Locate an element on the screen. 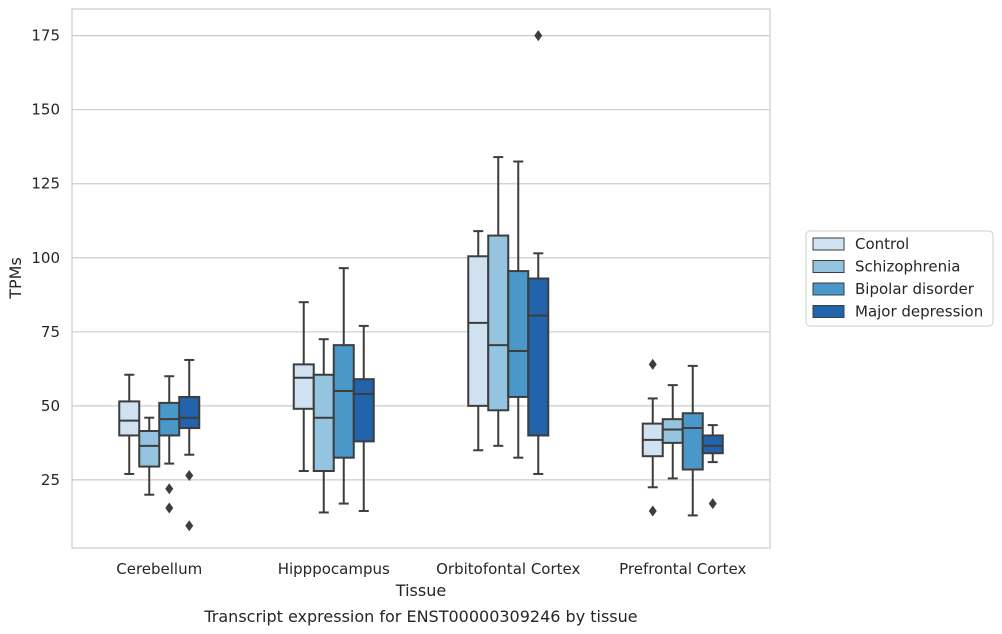 This screenshot has height=634, width=1002. y-tick-label: 175 is located at coordinates (45, 36).